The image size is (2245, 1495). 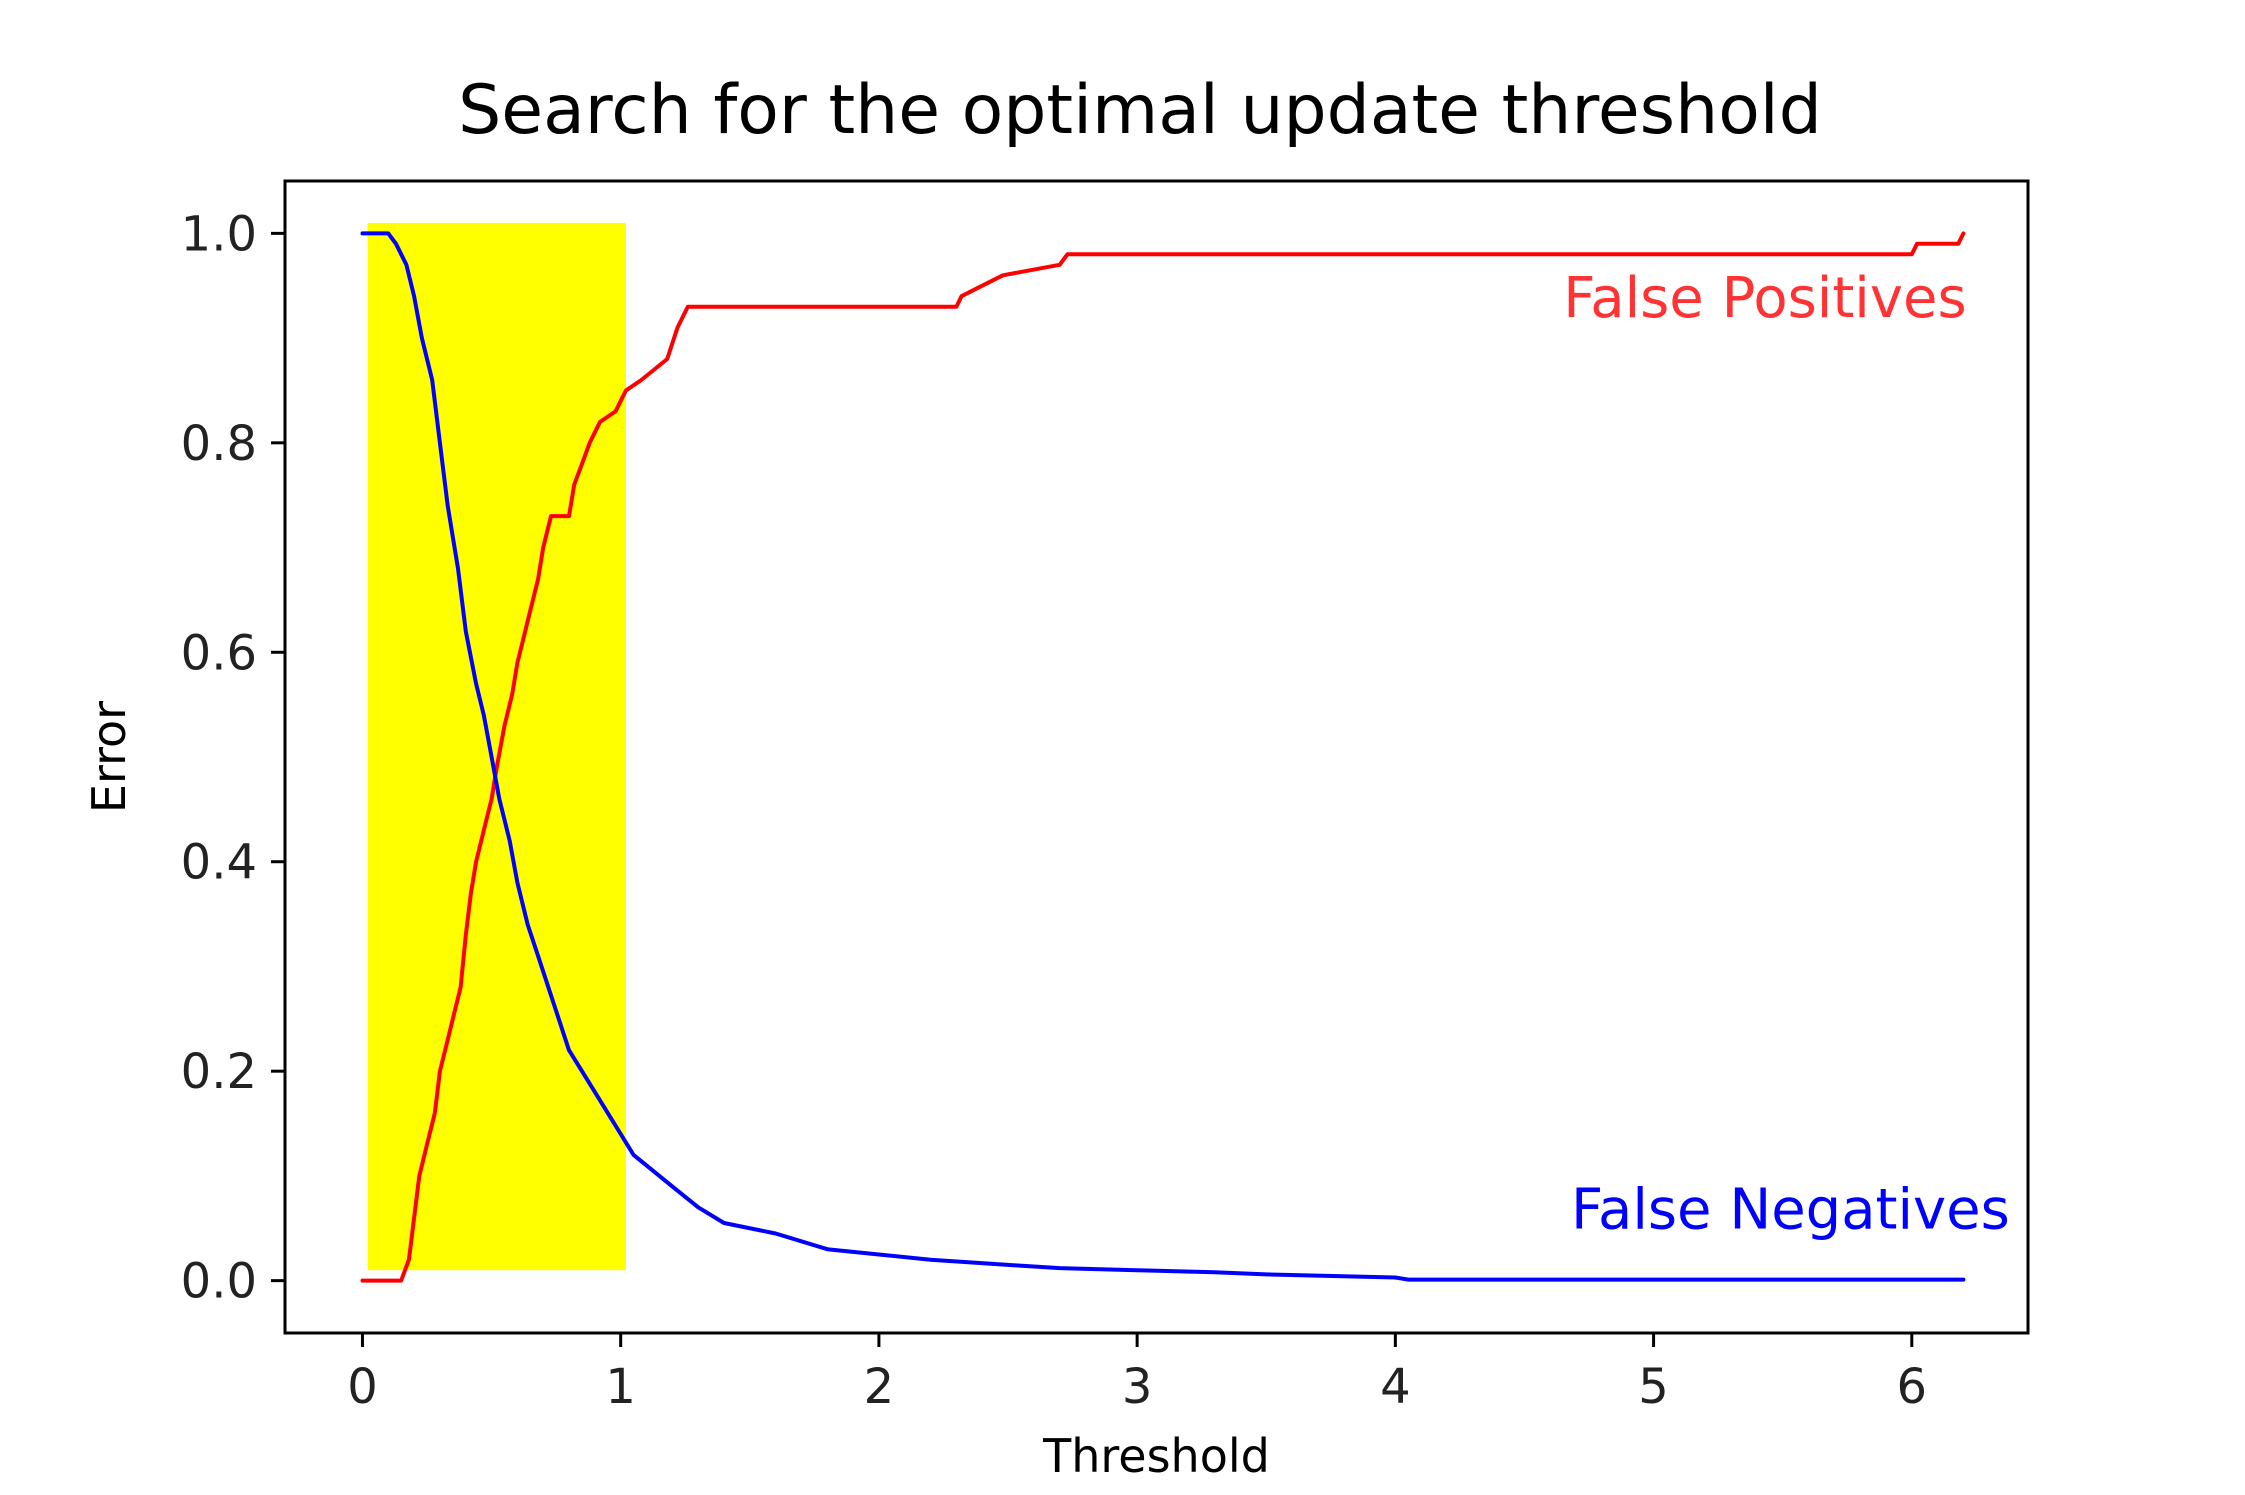 I want to click on x-tick-label: 5, so click(x=1653, y=1387).